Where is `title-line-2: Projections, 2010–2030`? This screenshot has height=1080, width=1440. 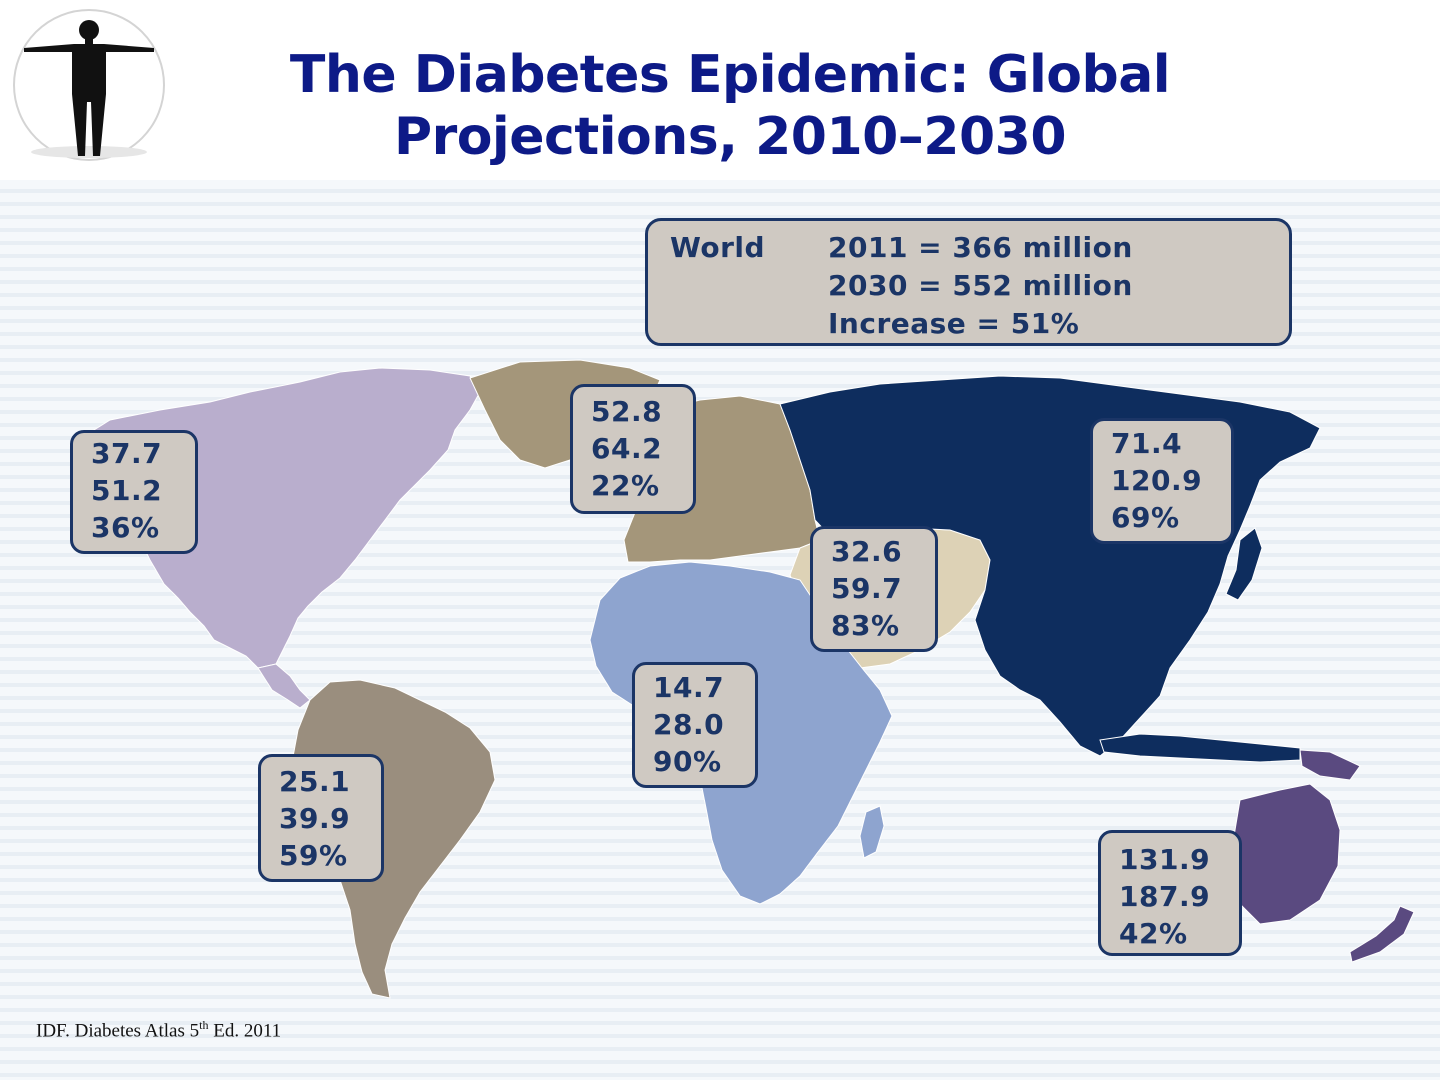 title-line-2: Projections, 2010–2030 is located at coordinates (730, 137).